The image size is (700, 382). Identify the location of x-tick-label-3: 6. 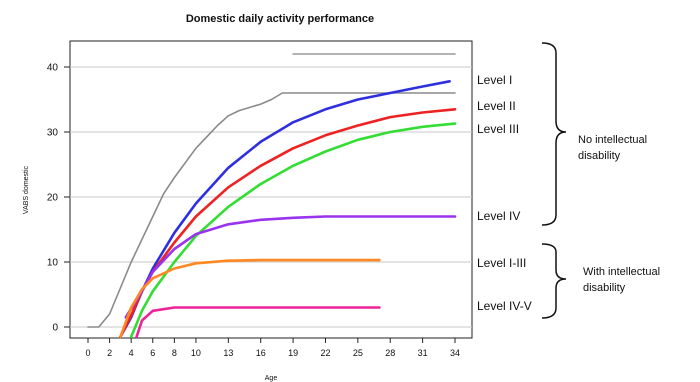
(152, 353).